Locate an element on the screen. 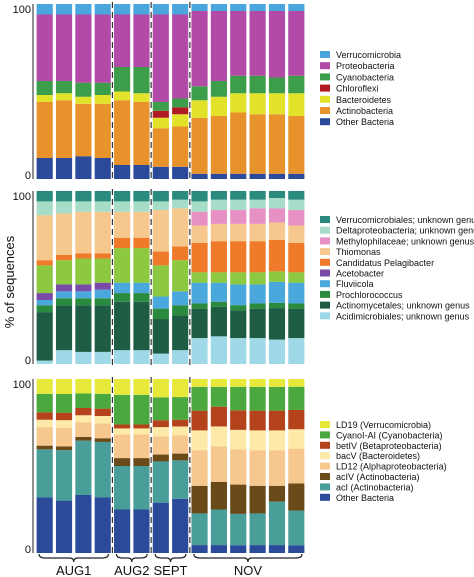  legend-label: Acetobacter is located at coordinates (360, 274).